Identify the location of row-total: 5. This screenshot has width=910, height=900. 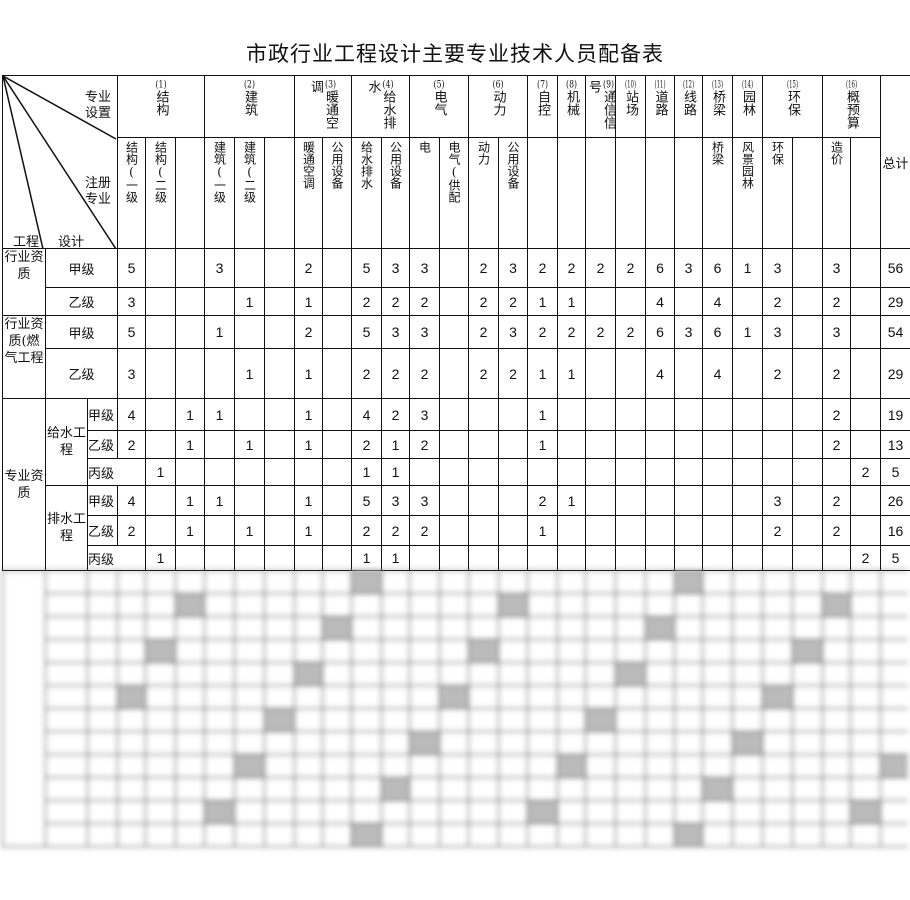
(895, 558).